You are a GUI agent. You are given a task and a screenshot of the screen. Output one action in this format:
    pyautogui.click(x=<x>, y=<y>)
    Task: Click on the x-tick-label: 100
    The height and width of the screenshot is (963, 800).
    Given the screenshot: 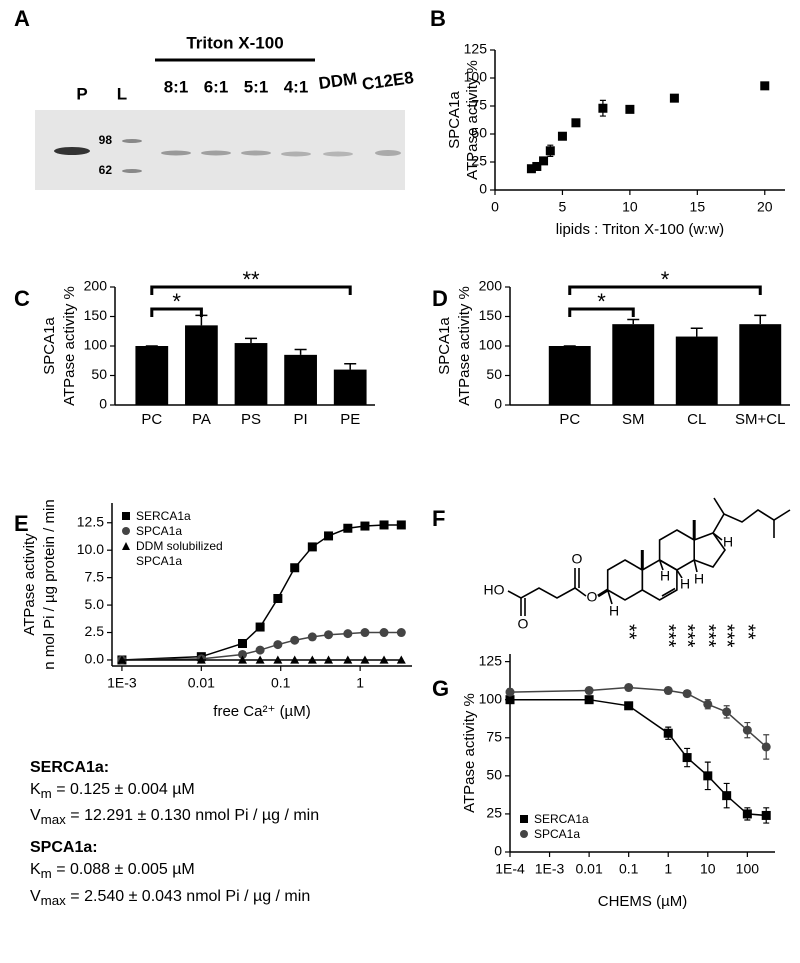 What is the action you would take?
    pyautogui.click(x=748, y=869)
    